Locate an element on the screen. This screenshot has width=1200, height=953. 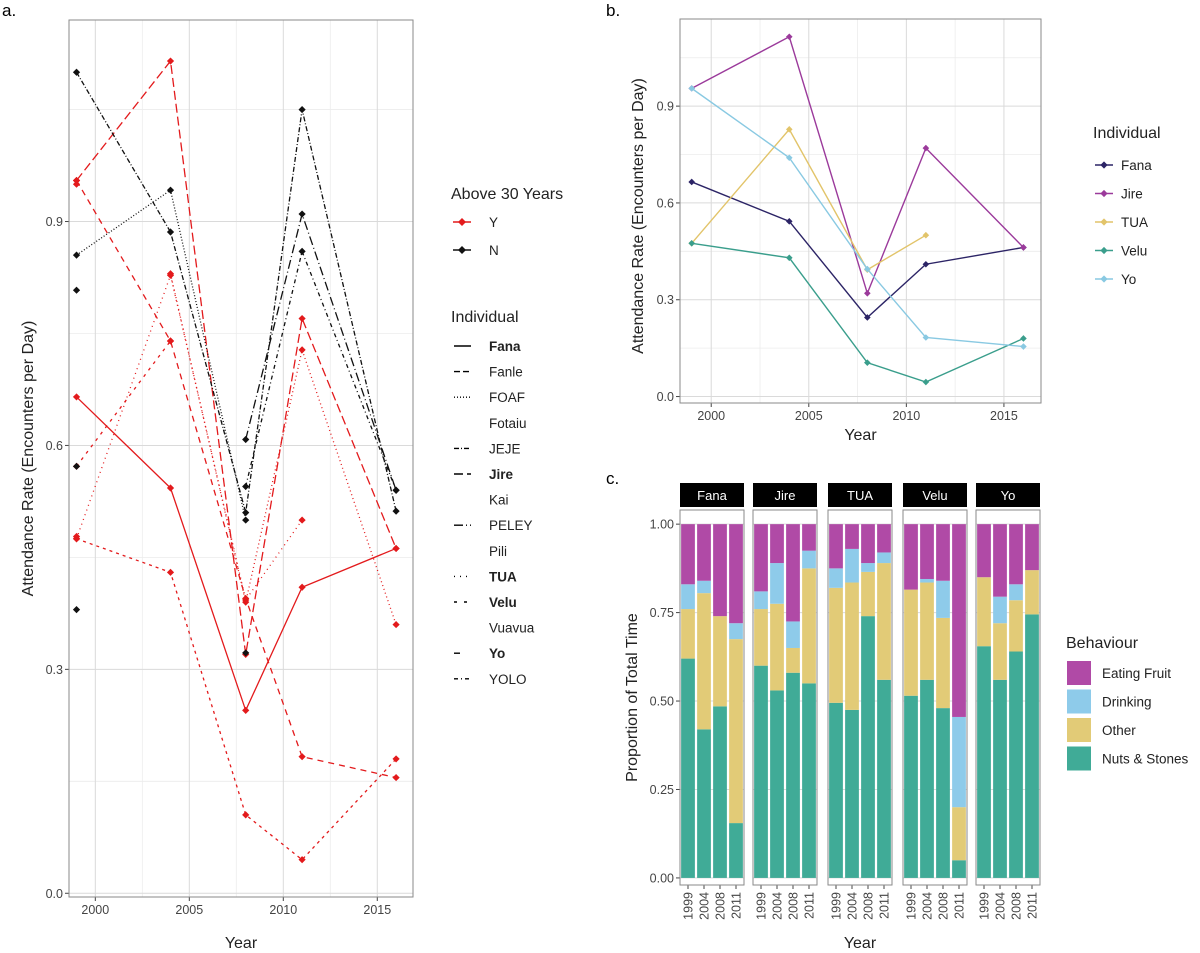
c-facet-velu: Velu 1999 2004 2008 2011 is located at coordinates (935, 701).